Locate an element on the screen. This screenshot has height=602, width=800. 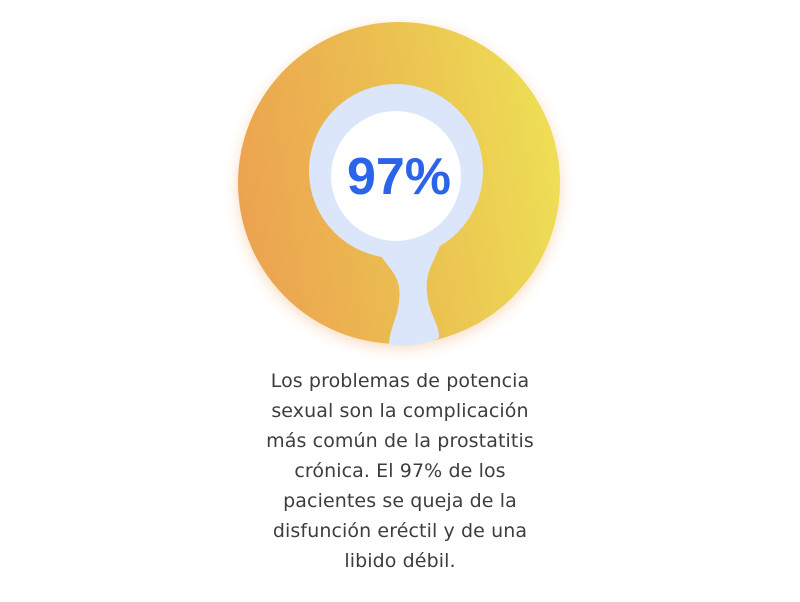
description-line-6: disfunción eréctil y de una is located at coordinates (400, 531).